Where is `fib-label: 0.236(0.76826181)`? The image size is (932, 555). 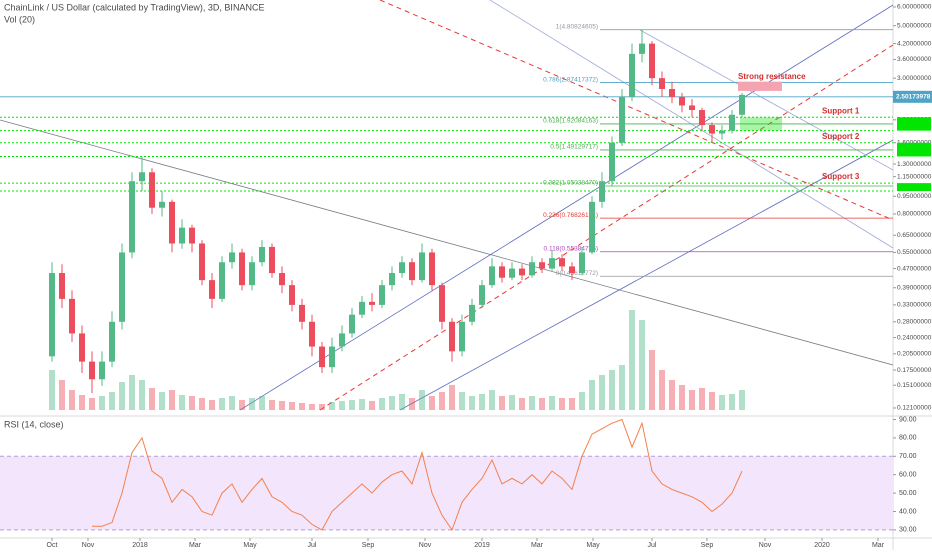
fib-label: 0.236(0.76826181) is located at coordinates (570, 215).